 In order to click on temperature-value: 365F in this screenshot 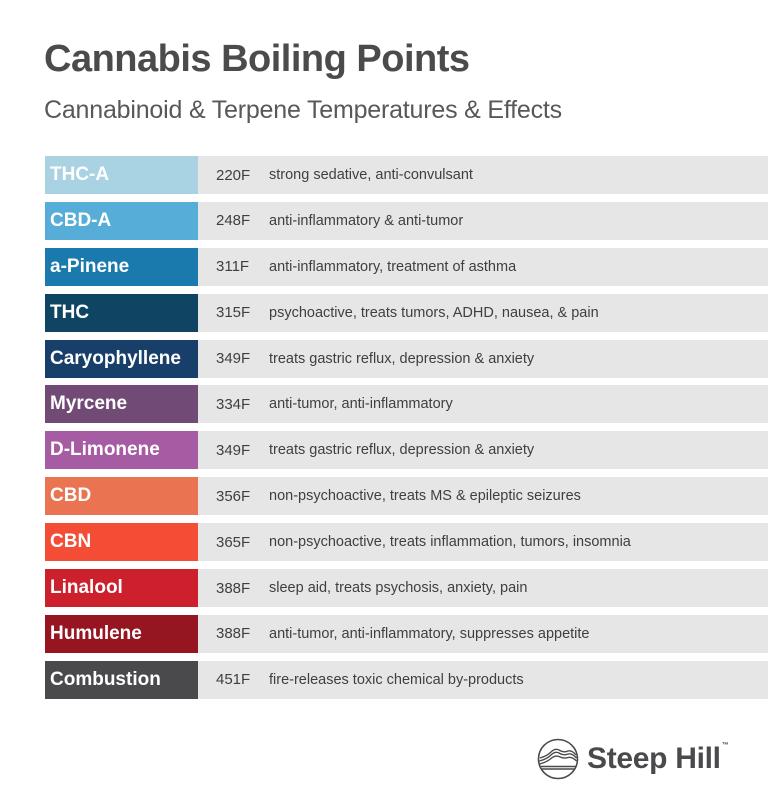, I will do `click(233, 542)`.